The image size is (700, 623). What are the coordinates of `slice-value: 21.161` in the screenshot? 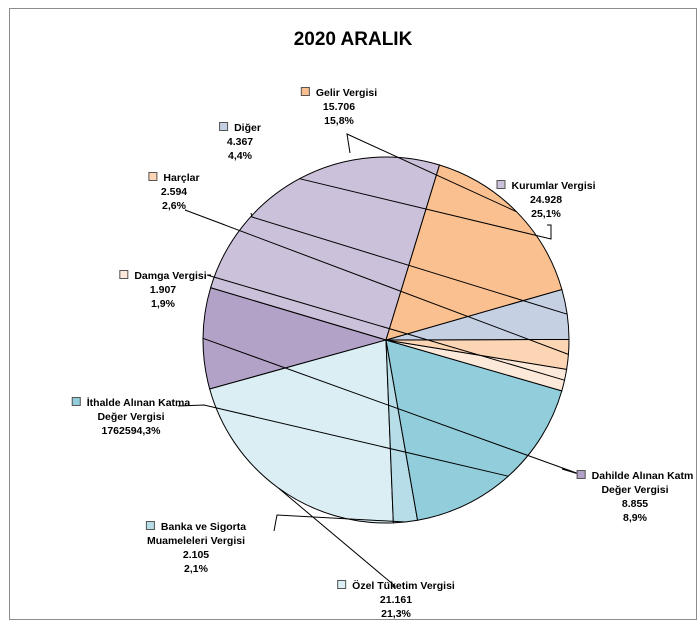 It's located at (396, 600).